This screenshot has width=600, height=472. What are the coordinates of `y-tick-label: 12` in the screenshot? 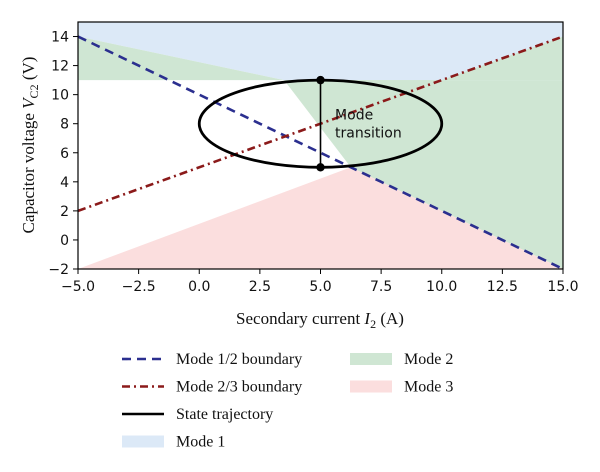 It's located at (60, 67).